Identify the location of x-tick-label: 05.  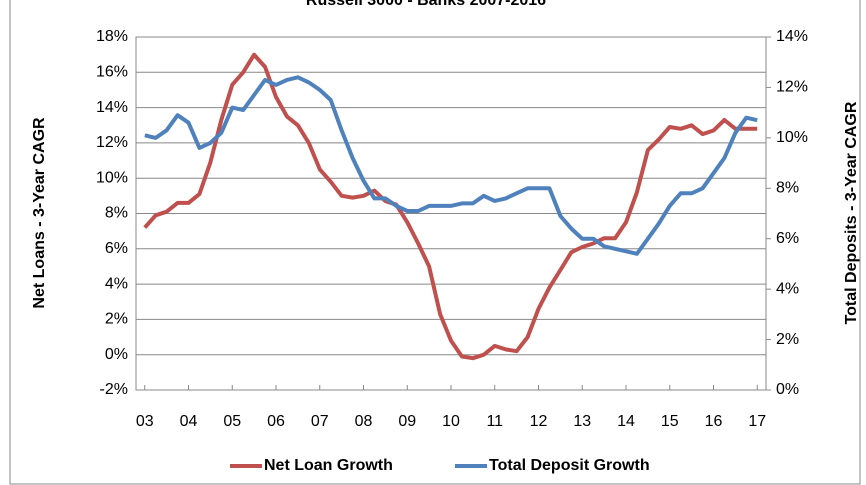
(232, 421).